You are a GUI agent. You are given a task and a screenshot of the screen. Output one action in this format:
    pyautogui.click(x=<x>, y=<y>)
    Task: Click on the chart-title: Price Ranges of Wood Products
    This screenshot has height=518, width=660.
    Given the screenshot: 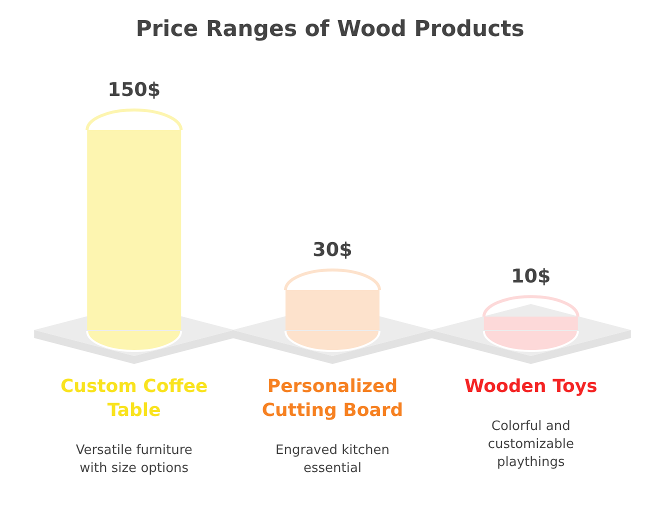 What is the action you would take?
    pyautogui.click(x=330, y=29)
    